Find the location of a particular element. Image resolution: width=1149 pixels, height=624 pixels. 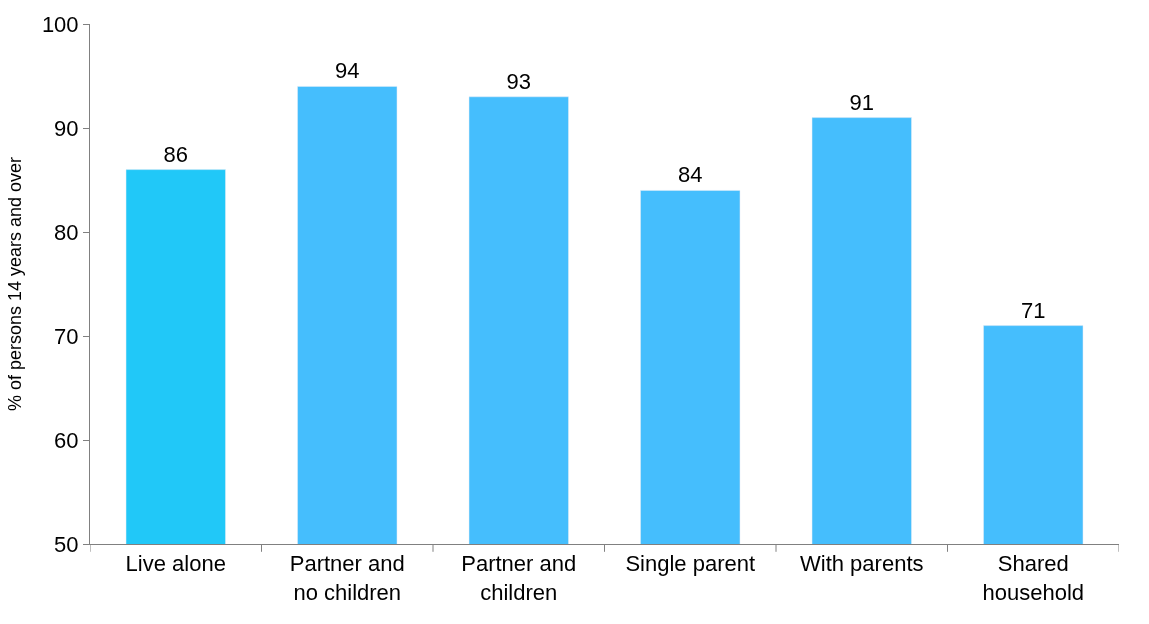

y-tick-label: 90 is located at coordinates (66, 128).